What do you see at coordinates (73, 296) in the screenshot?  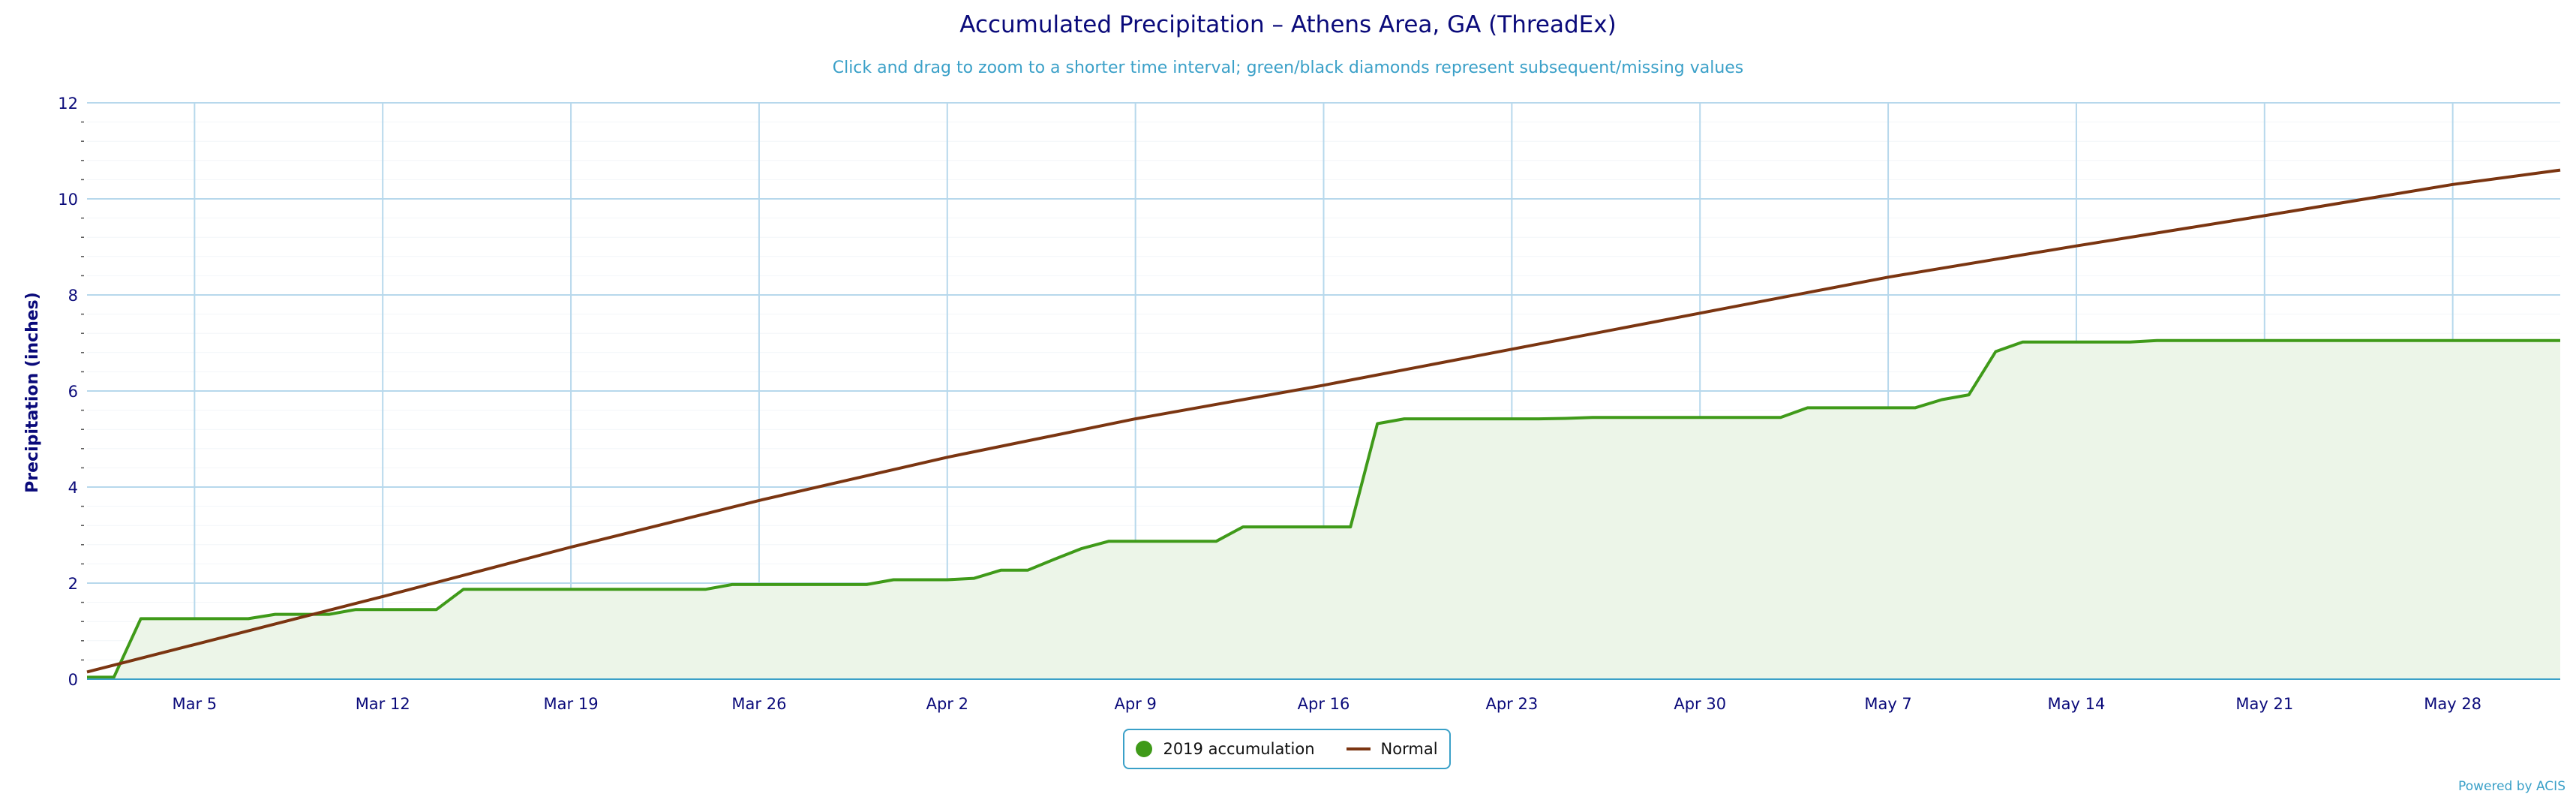 I see `y-tick-label: 8` at bounding box center [73, 296].